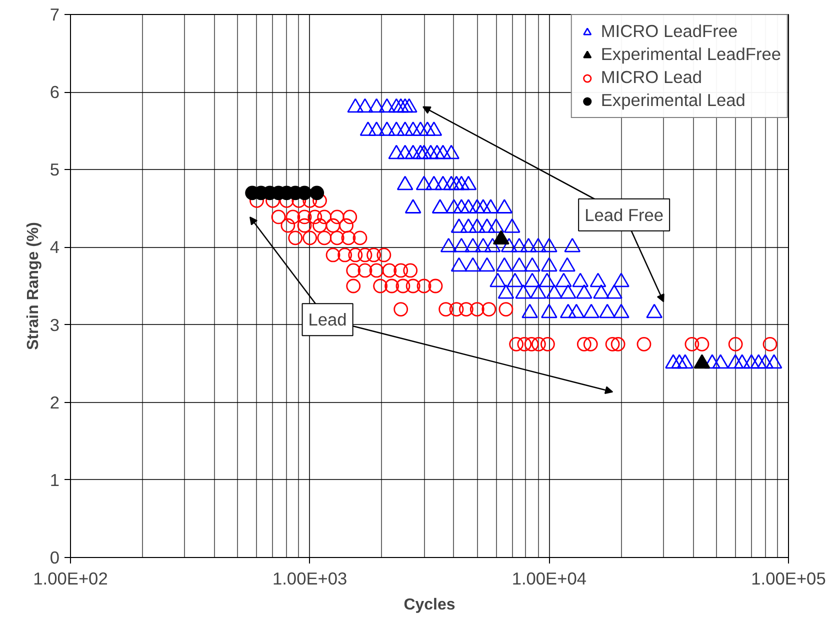 Image resolution: width=833 pixels, height=617 pixels. Describe the element at coordinates (55, 324) in the screenshot. I see `y-tick-label: 3` at that location.